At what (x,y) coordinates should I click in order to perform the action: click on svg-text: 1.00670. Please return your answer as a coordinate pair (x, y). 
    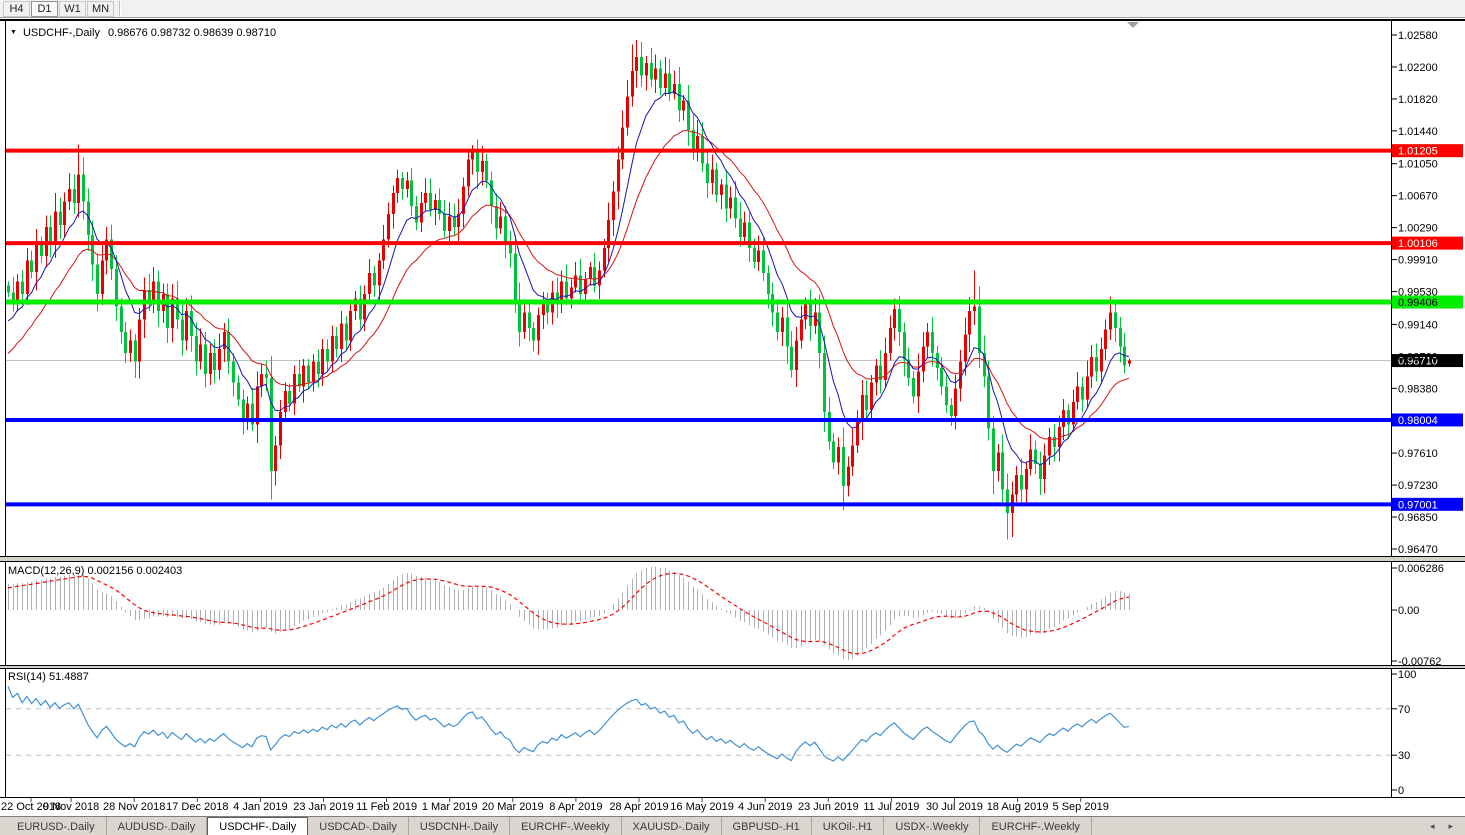
    Looking at the image, I should click on (1418, 197).